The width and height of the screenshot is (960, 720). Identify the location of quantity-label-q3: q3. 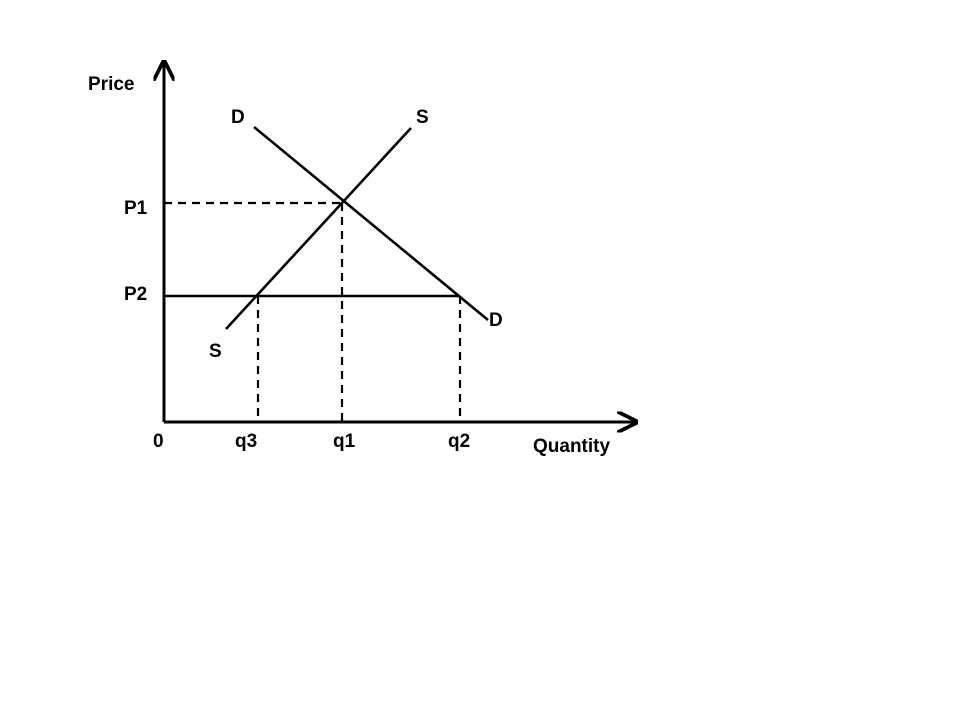
(246, 441).